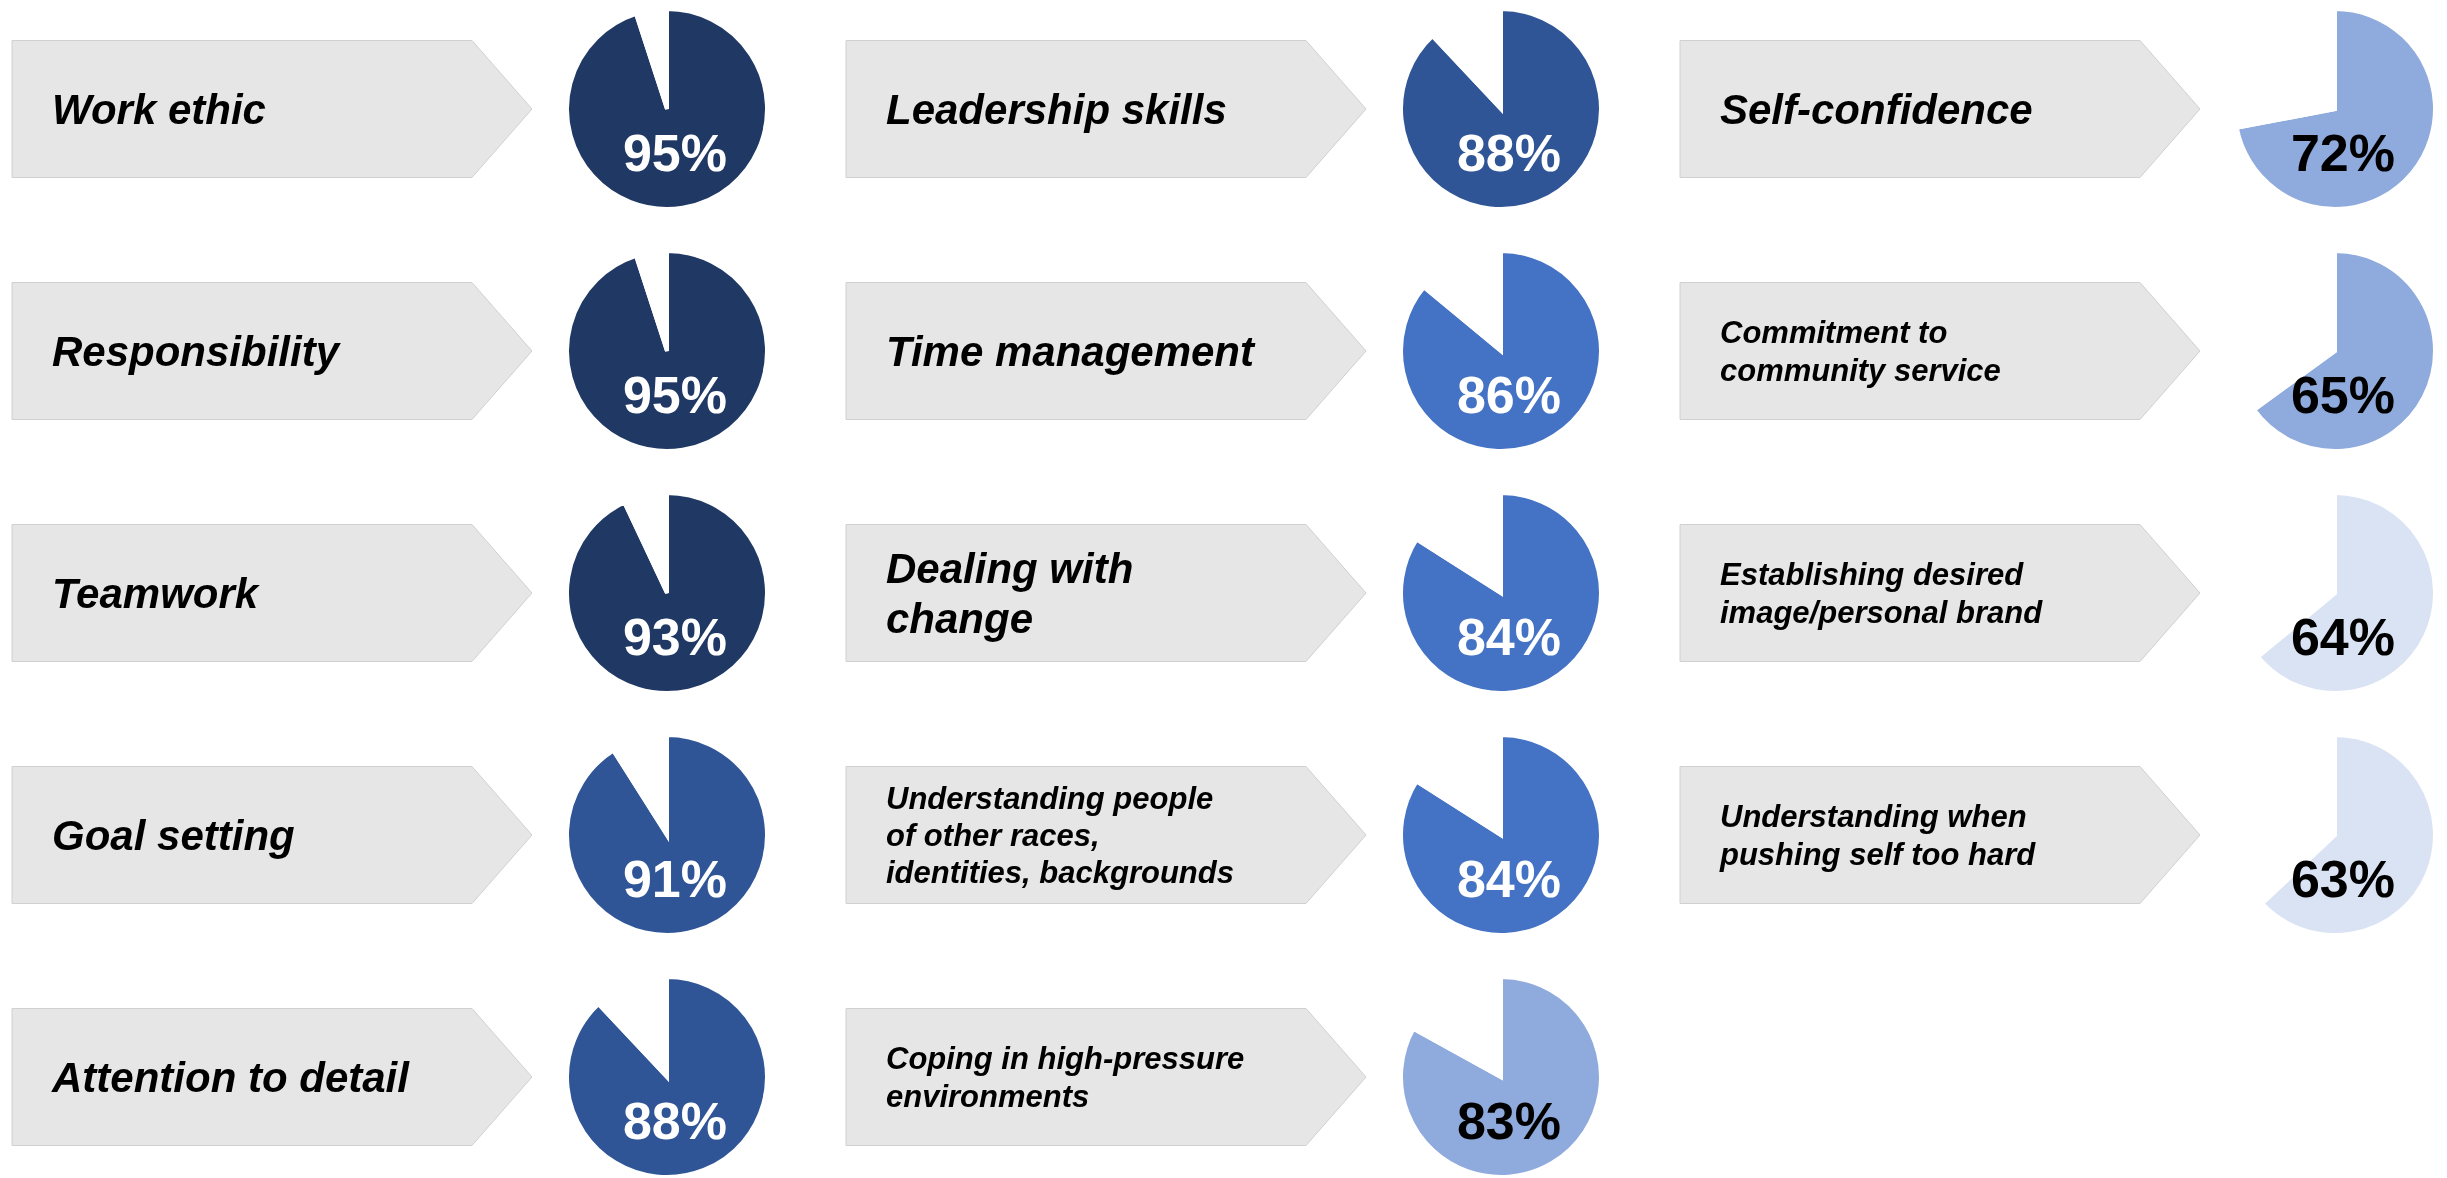 This screenshot has width=2447, height=1178. Describe the element at coordinates (675, 637) in the screenshot. I see `data-label: 93%` at that location.